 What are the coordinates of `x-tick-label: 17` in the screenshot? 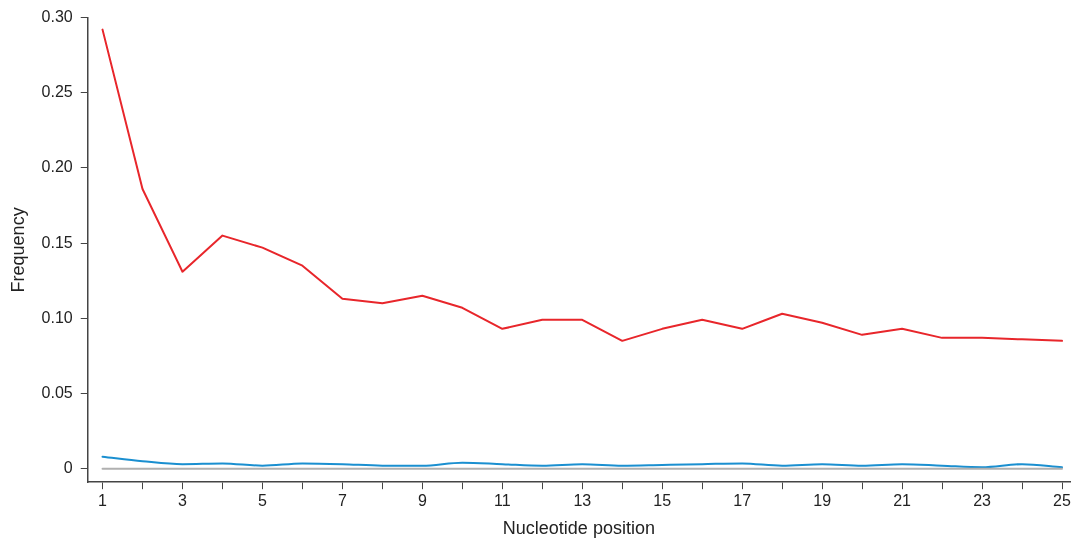 It's located at (742, 501).